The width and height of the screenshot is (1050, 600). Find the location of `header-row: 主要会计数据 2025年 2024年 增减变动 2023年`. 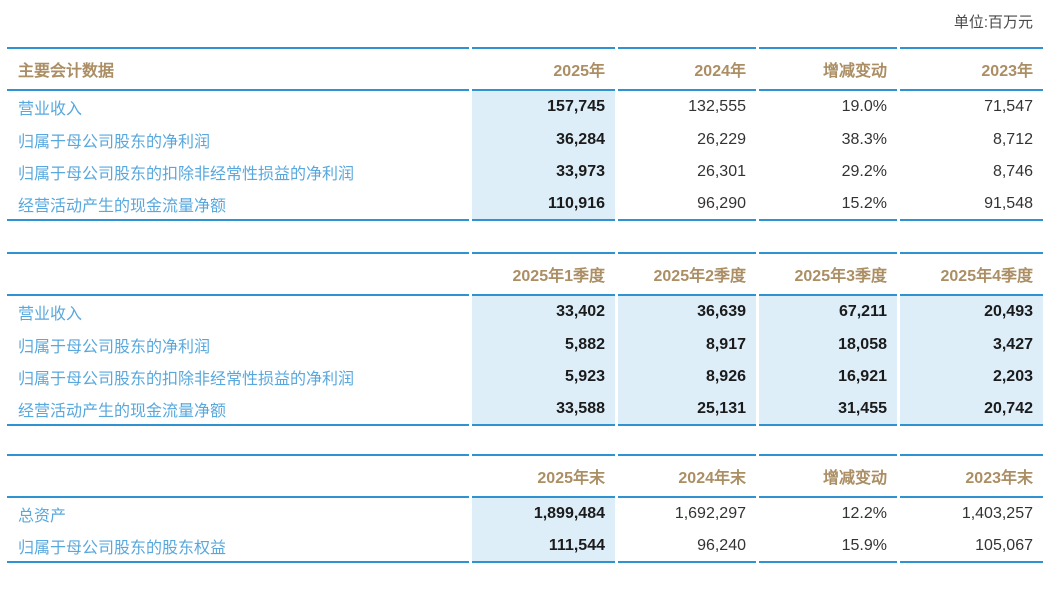

header-row: 主要会计数据 2025年 2024年 增减变动 2023年 is located at coordinates (525, 69).